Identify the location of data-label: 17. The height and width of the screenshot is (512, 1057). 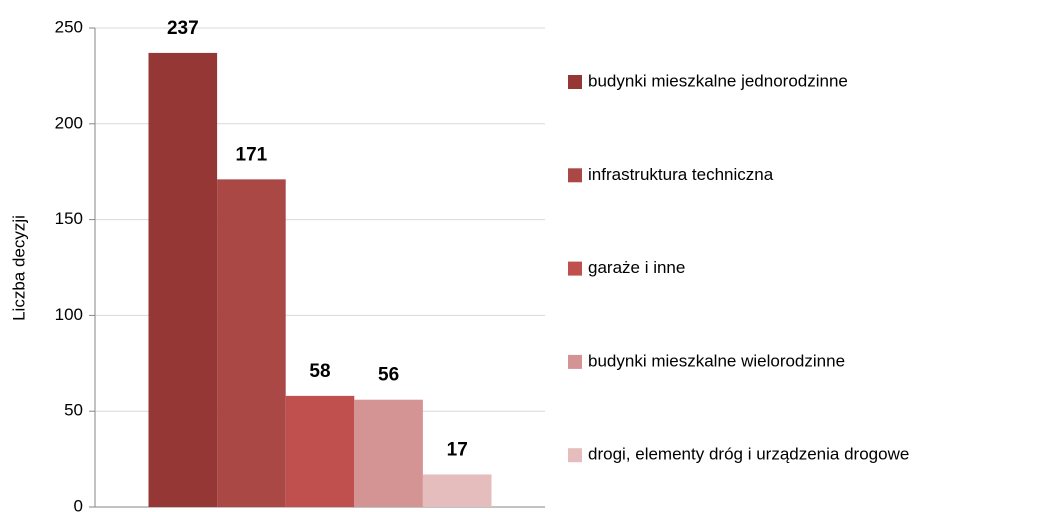
(457, 449).